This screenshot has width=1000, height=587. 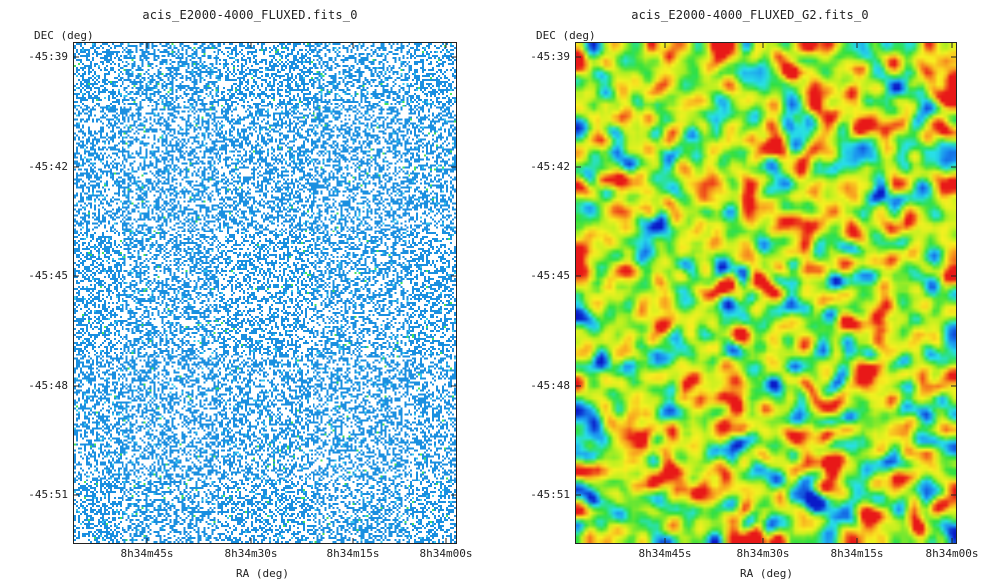 I want to click on chart-title: acis_E2000-4000_FLUXED.fits_0, so click(x=250, y=15).